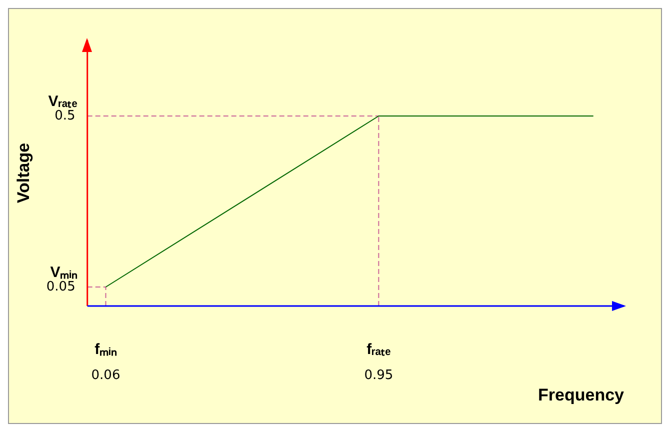 The image size is (670, 428). Describe the element at coordinates (581, 394) in the screenshot. I see `x-axis-title: Frequency` at that location.